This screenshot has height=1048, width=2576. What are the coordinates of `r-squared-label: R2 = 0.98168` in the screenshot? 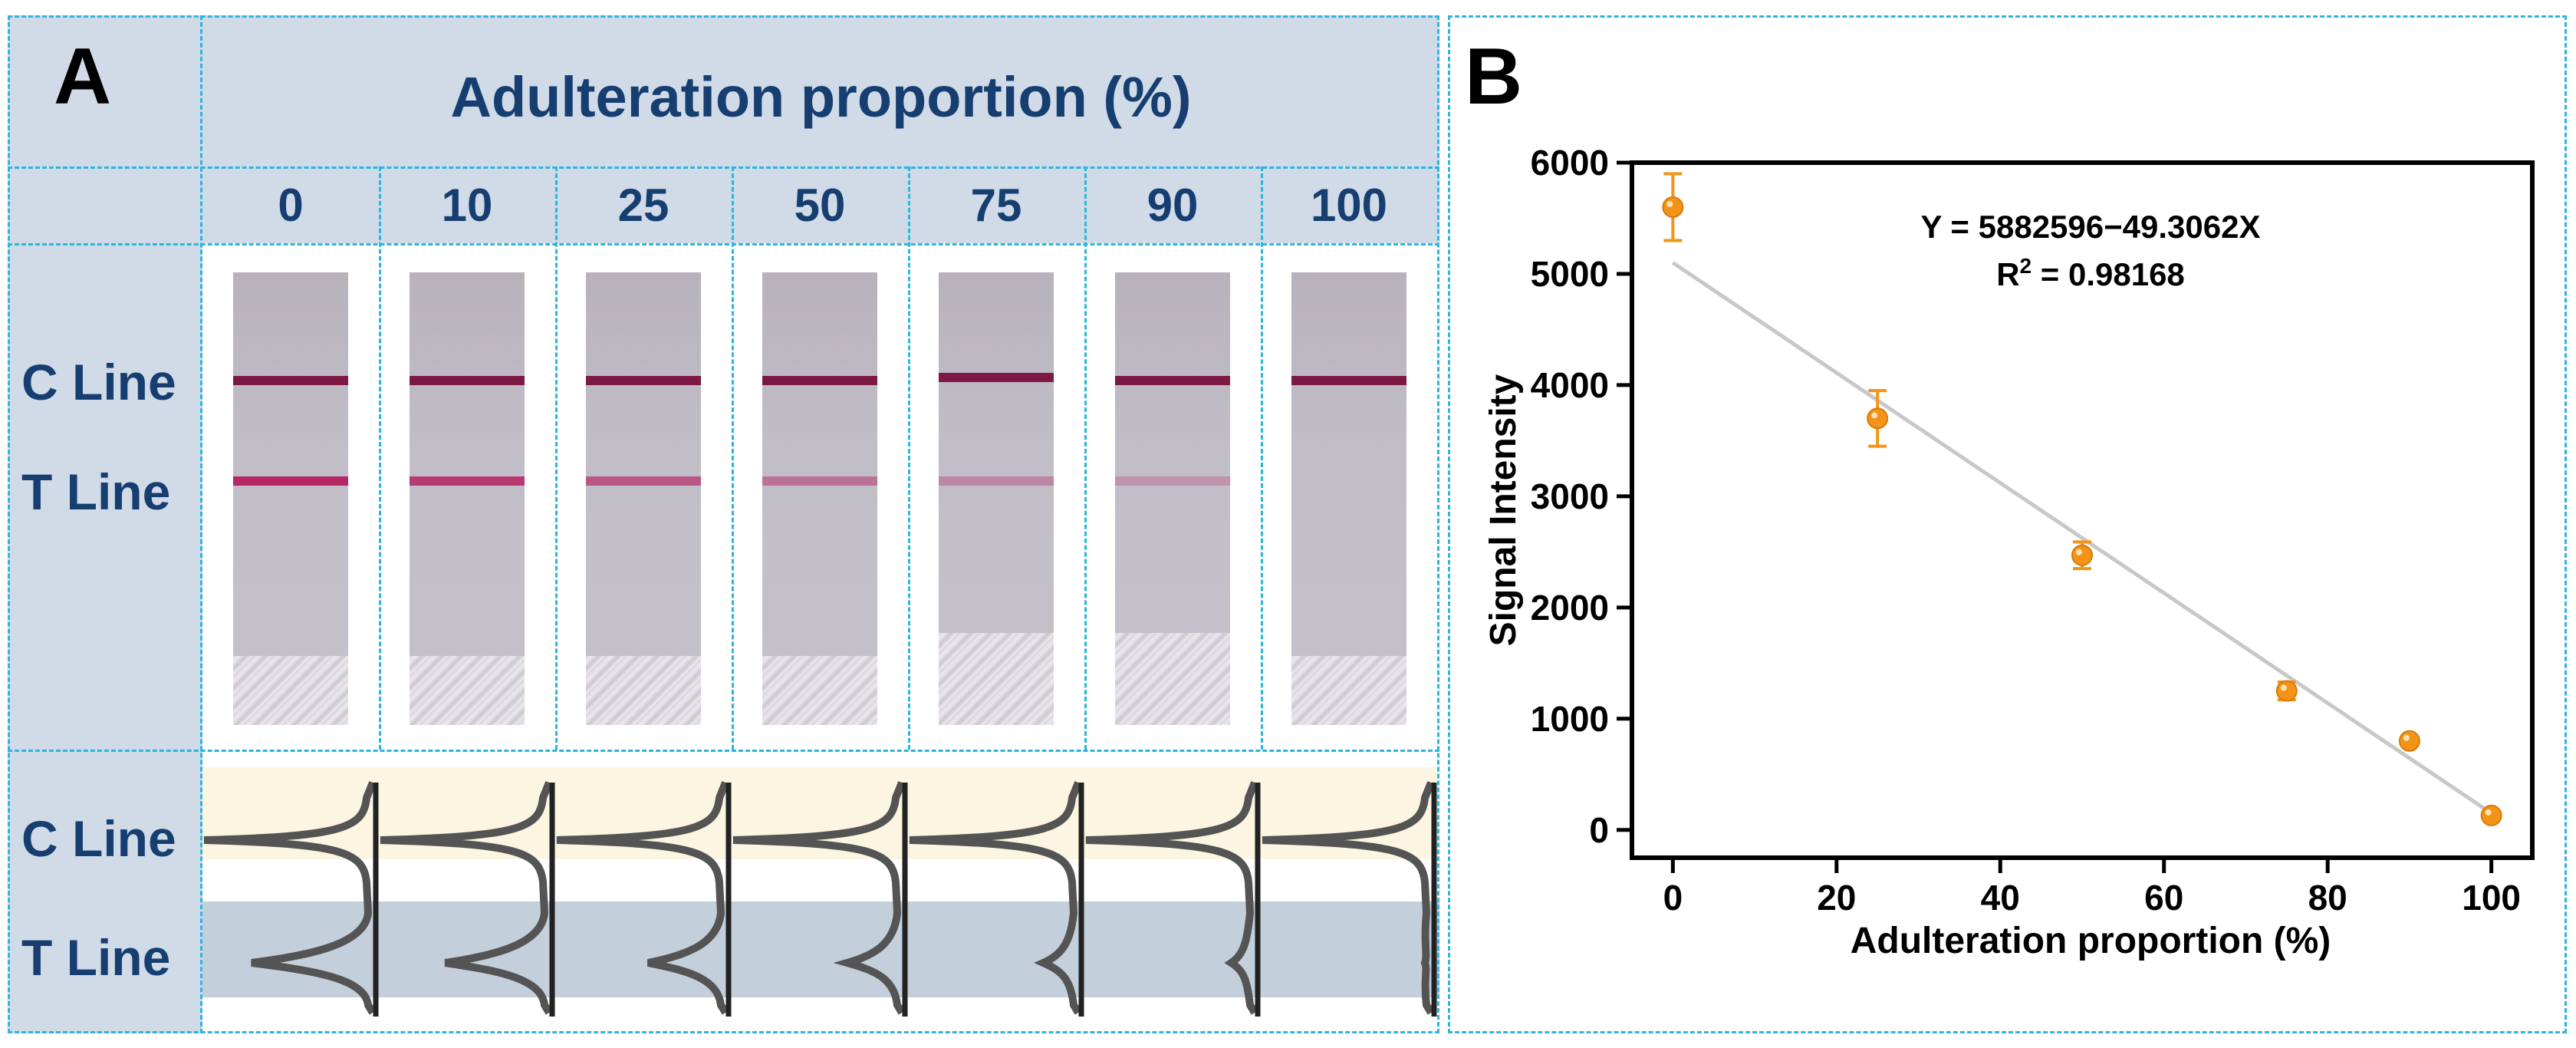 It's located at (2090, 273).